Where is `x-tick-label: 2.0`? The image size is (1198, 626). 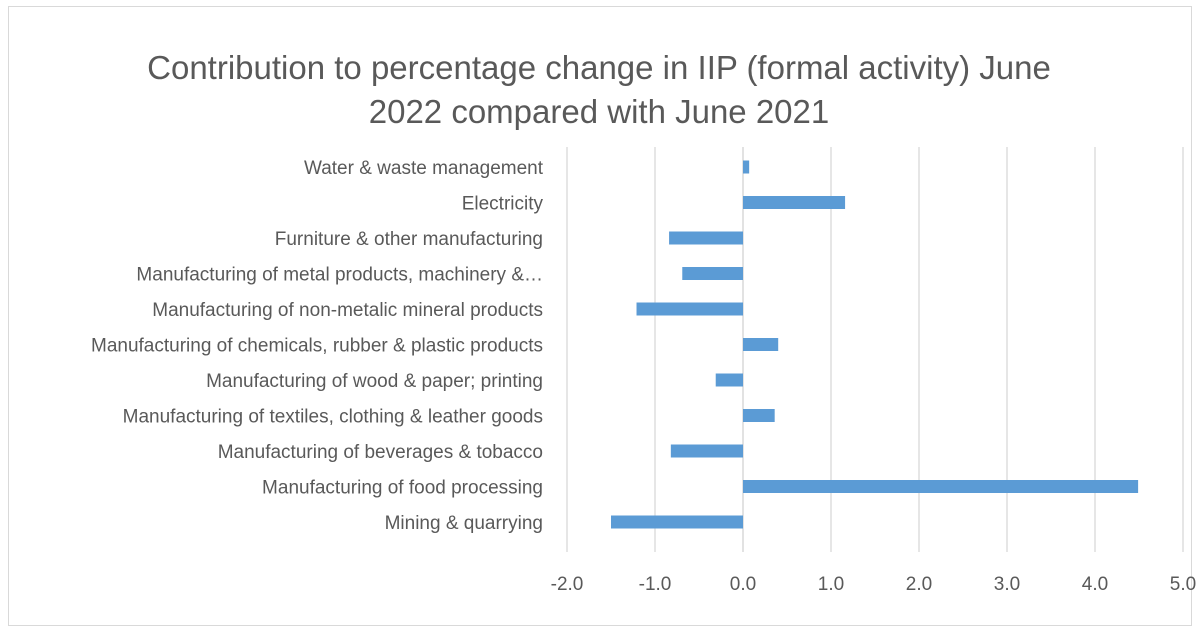
x-tick-label: 2.0 is located at coordinates (919, 584).